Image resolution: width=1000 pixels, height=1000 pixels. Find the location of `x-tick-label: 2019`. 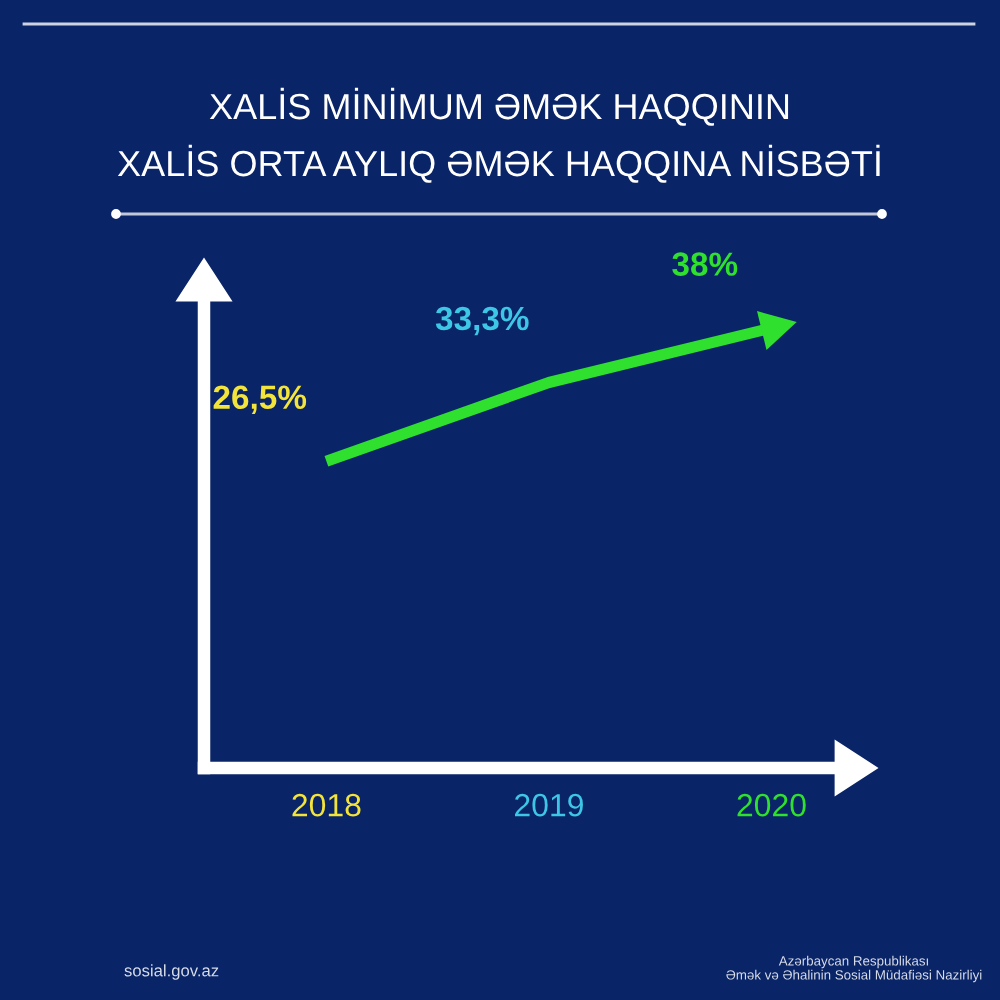

x-tick-label: 2019 is located at coordinates (549, 805).